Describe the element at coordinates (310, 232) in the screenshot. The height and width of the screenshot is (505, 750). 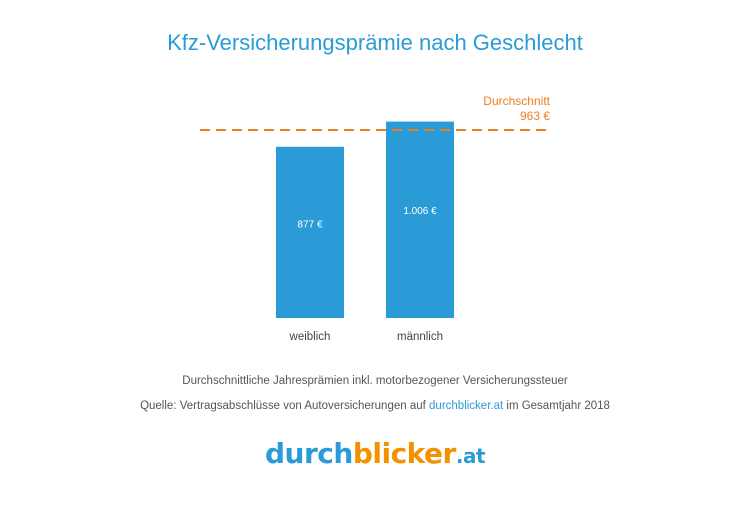
I see `bar-weiblich` at that location.